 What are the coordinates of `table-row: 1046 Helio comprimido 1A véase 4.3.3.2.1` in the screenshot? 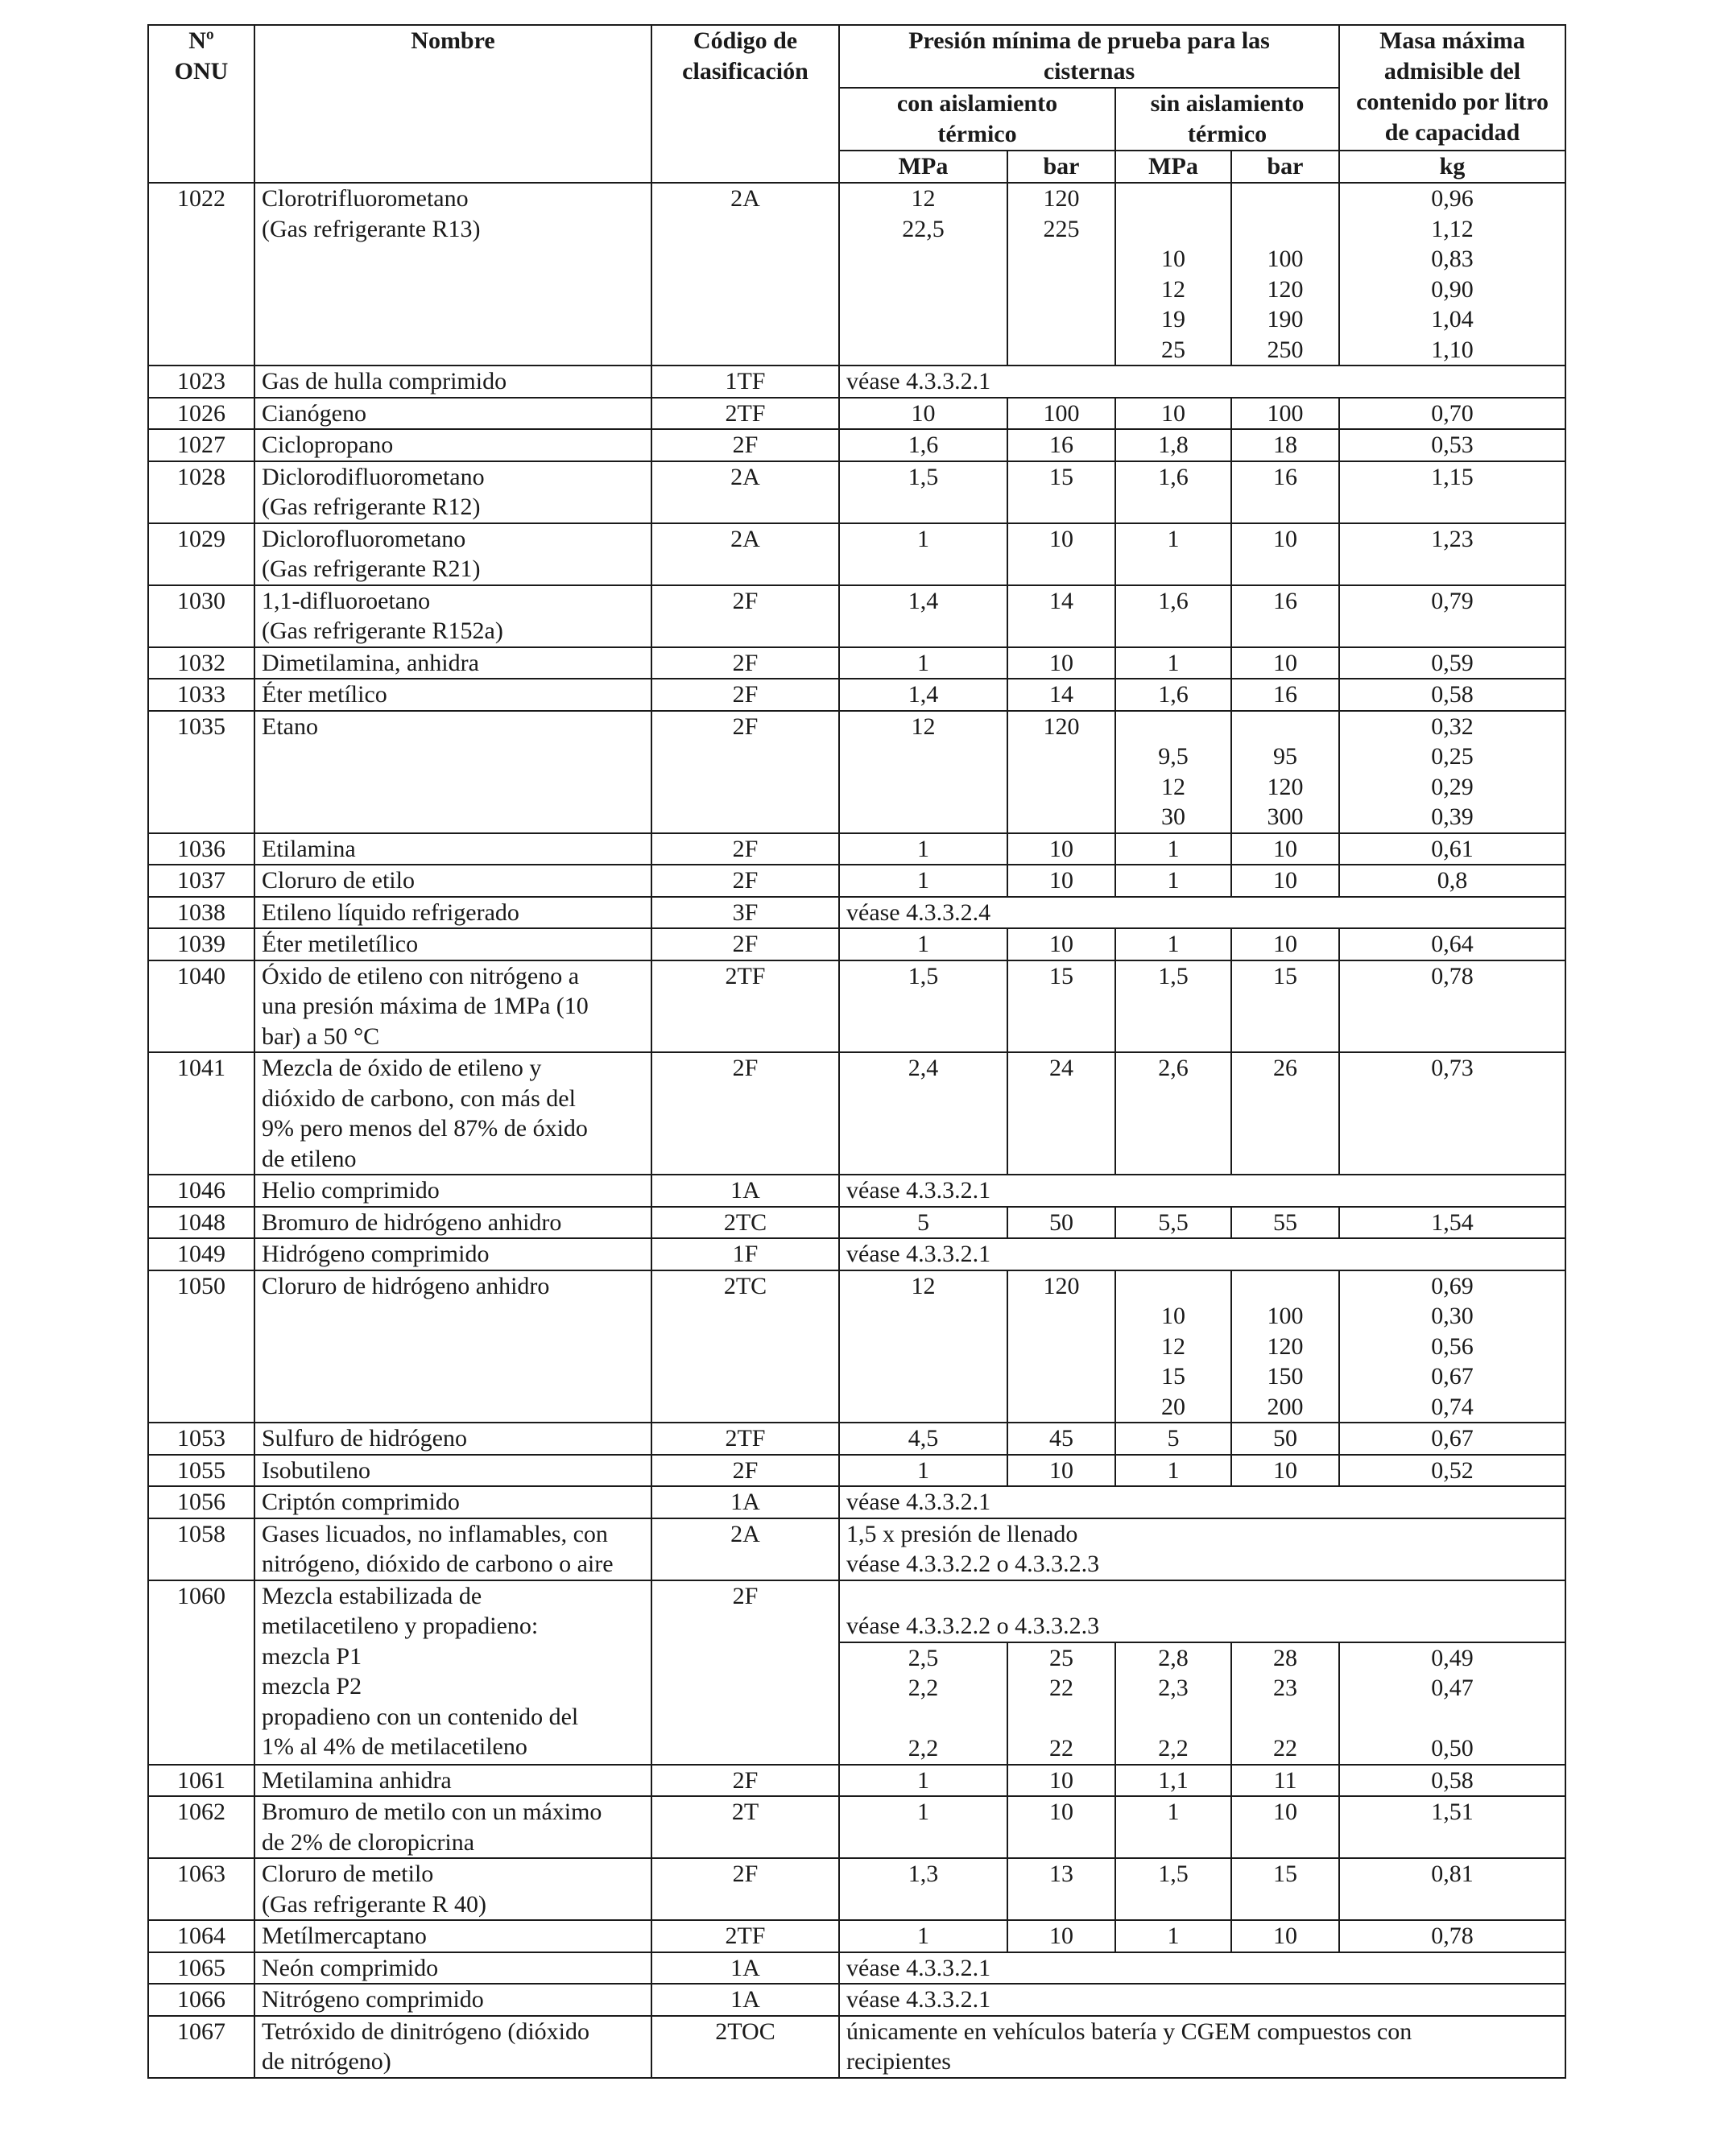 It's located at (857, 1191).